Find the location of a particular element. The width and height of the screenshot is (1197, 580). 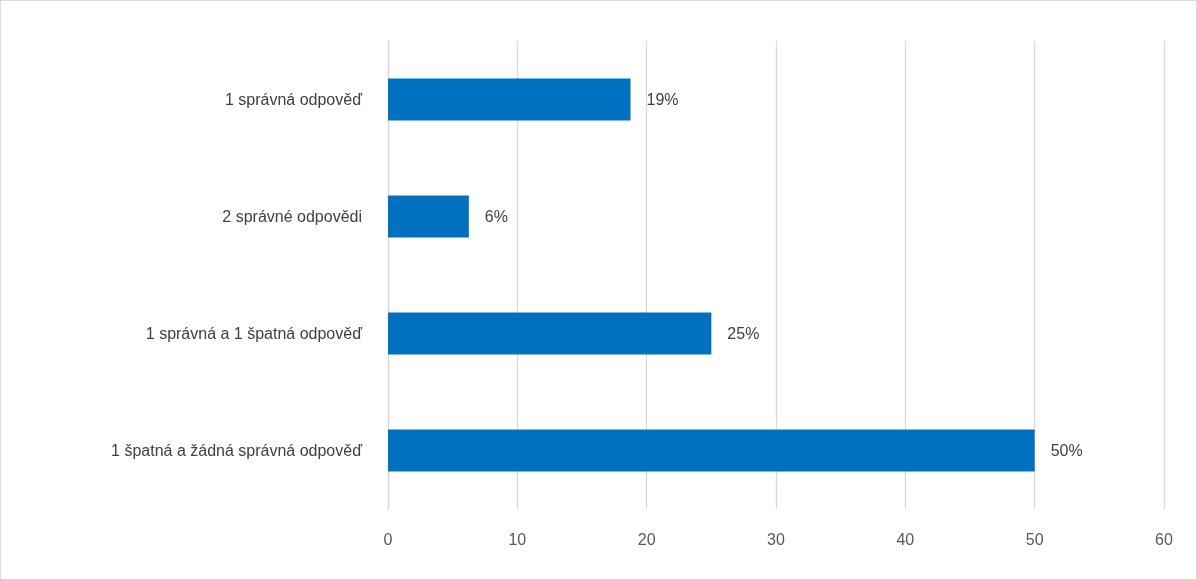

x-tick-label: 30 is located at coordinates (776, 539).